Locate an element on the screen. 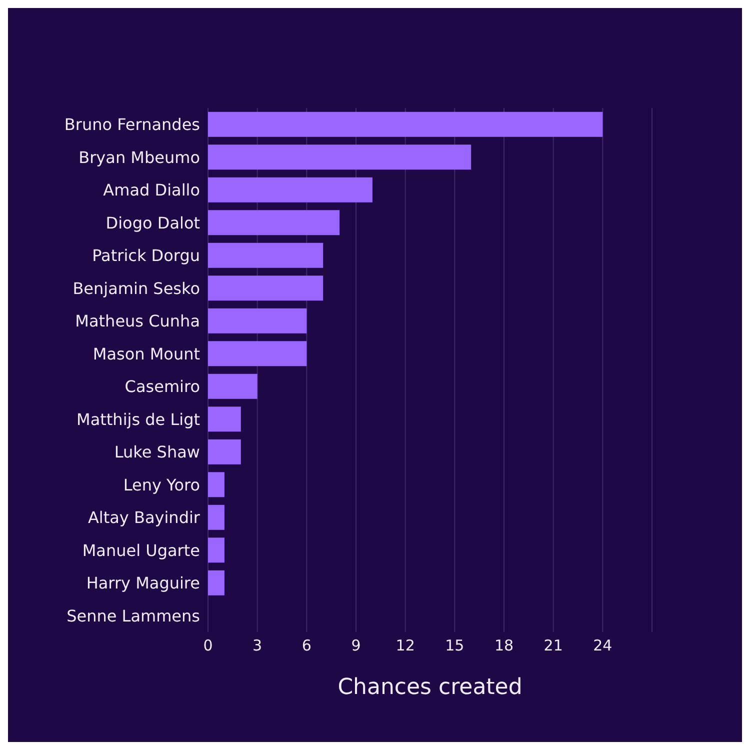 This screenshot has height=750, width=750. y-tick-label: Benjamin Sesko is located at coordinates (136, 288).